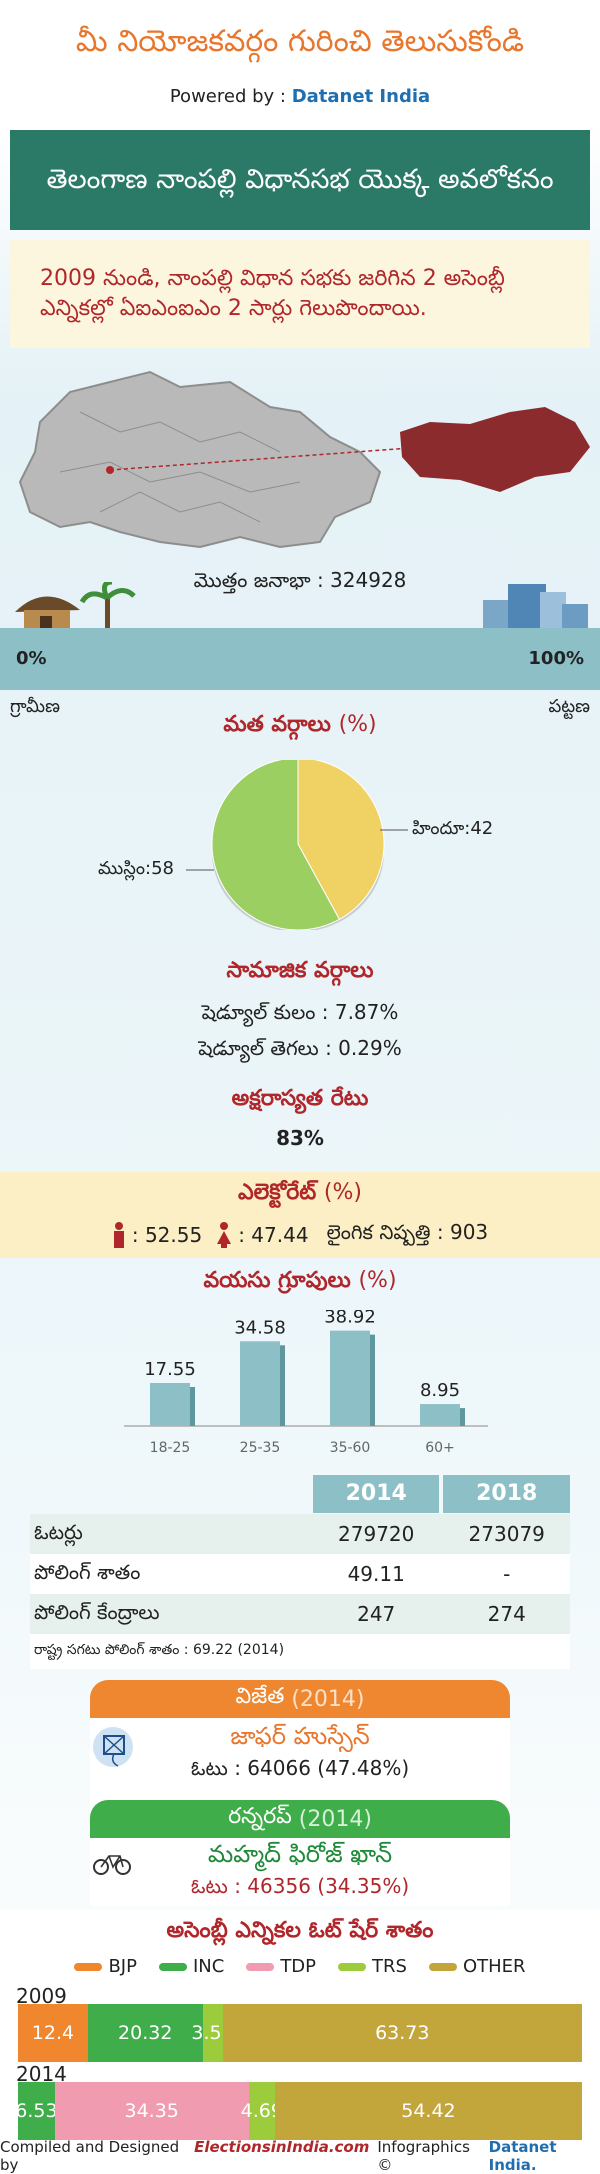  Describe the element at coordinates (300, 580) in the screenshot. I see `population-total: మొత్తం జనాభా : 324928` at that location.